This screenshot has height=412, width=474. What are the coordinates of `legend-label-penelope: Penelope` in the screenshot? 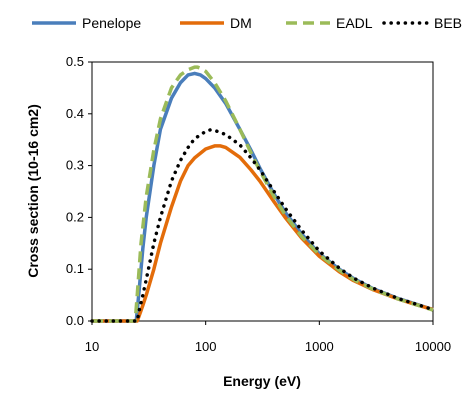 It's located at (111, 23).